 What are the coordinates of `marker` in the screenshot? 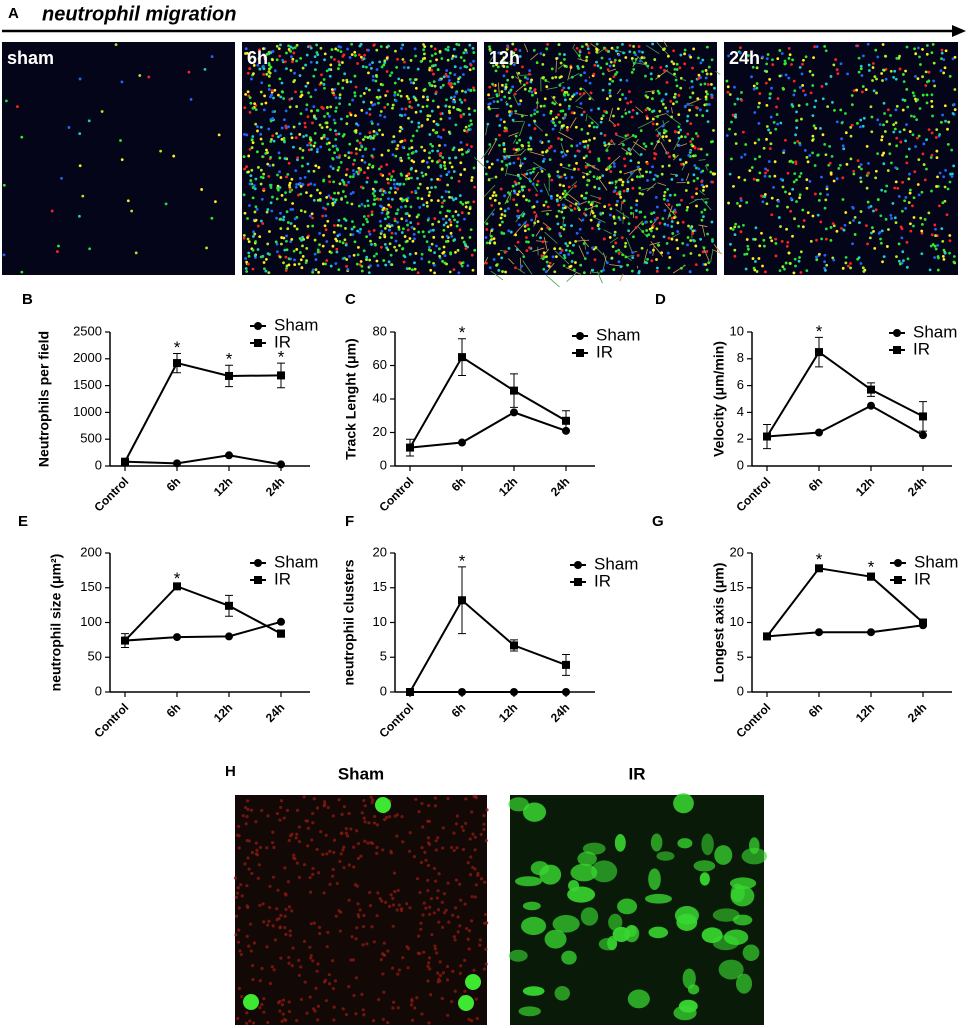 It's located at (281, 621).